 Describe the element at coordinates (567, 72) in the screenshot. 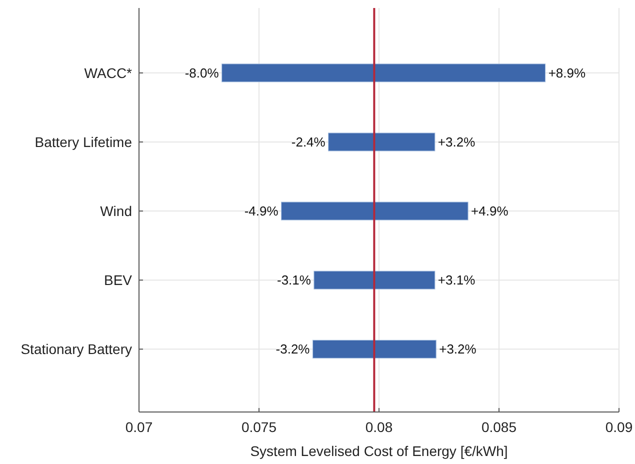

I see `annotation: +8.9%` at that location.